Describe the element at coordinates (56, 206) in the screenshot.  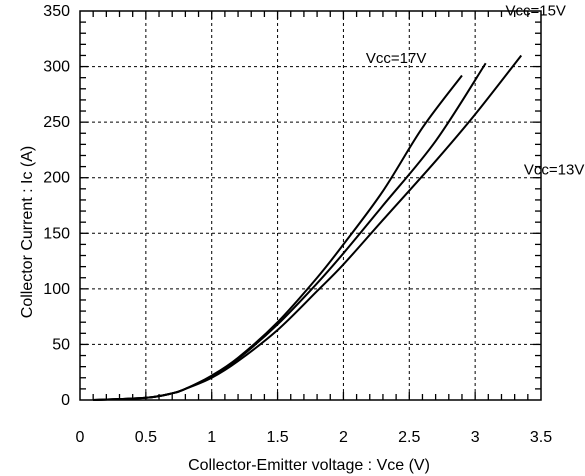
I see `y-tick-labels: 0 50 100 150 200 250 300 350` at that location.